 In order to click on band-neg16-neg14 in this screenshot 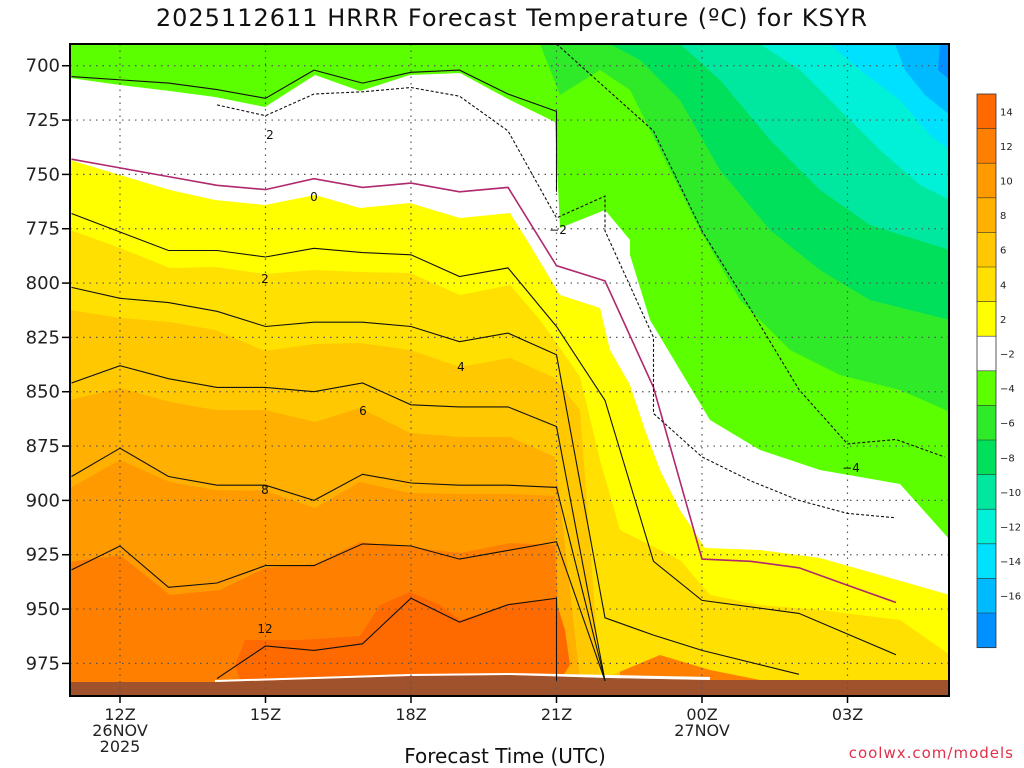, I will do `click(922, 79)`.